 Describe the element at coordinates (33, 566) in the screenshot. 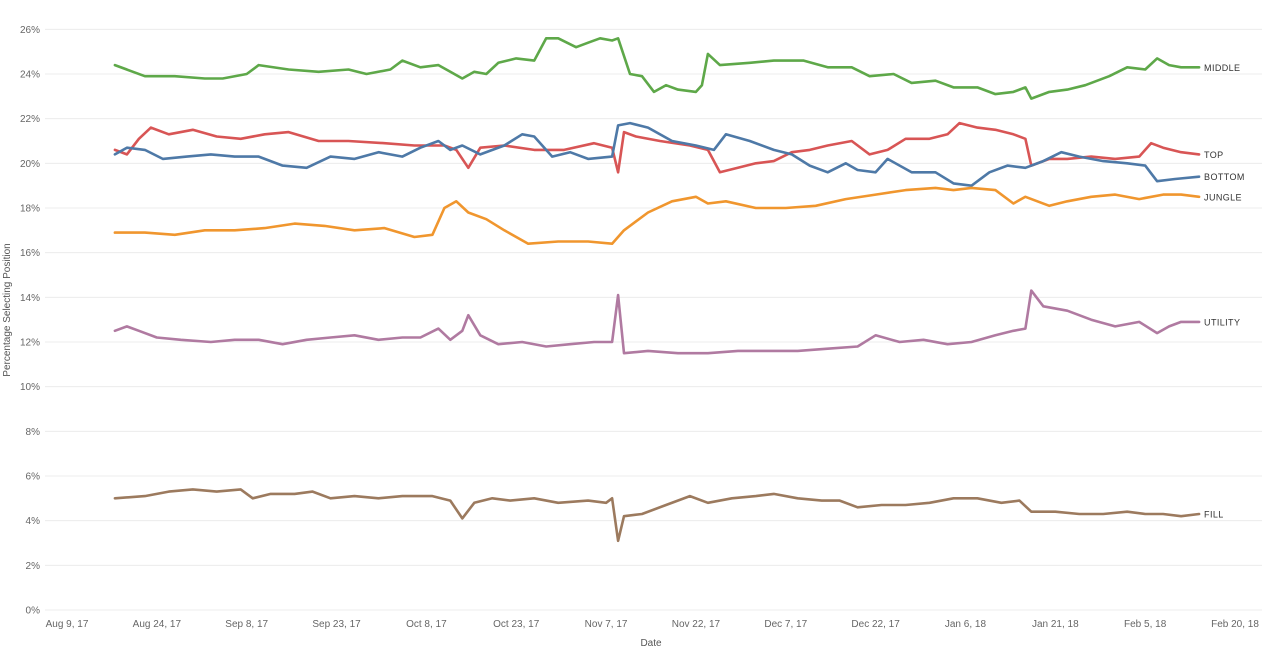

I see `y-tick-label: 2%` at that location.